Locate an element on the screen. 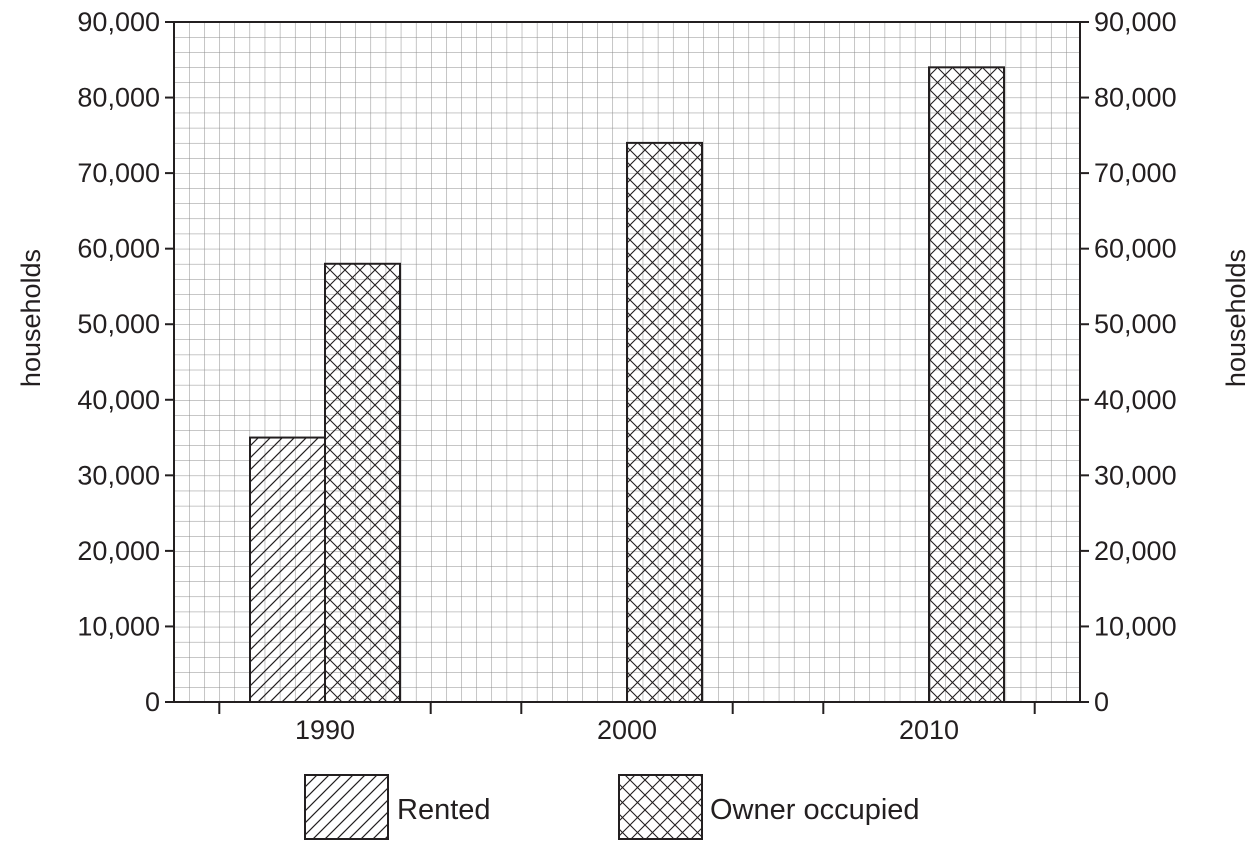 The height and width of the screenshot is (841, 1258). y-tick-label-left: 90,000 is located at coordinates (118, 22).